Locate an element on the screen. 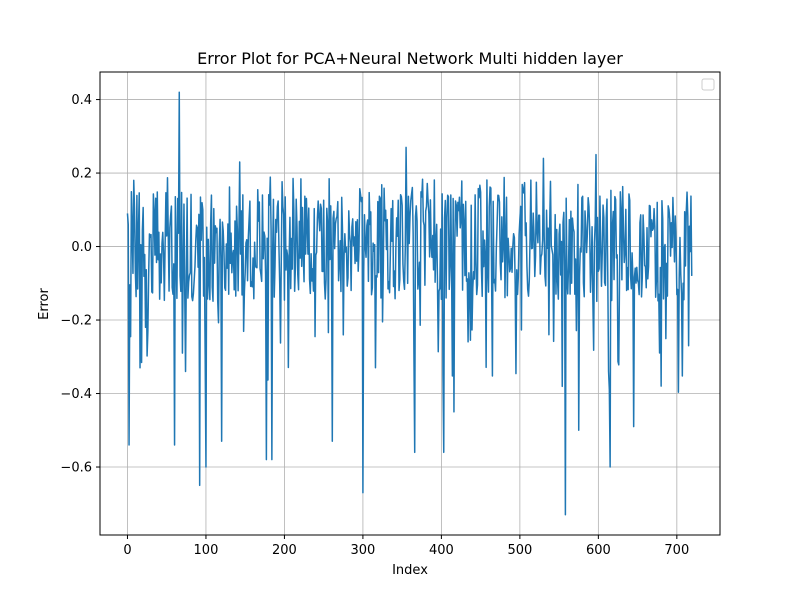  x-tick-label: 0 is located at coordinates (127, 550).